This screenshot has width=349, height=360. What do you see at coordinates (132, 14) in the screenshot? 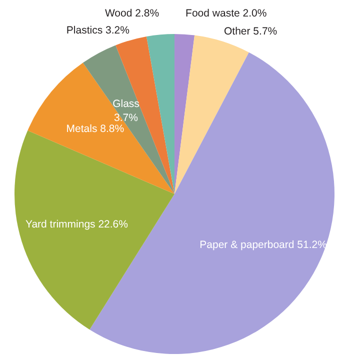
I see `slice-label: Wood 2.8%` at bounding box center [132, 14].